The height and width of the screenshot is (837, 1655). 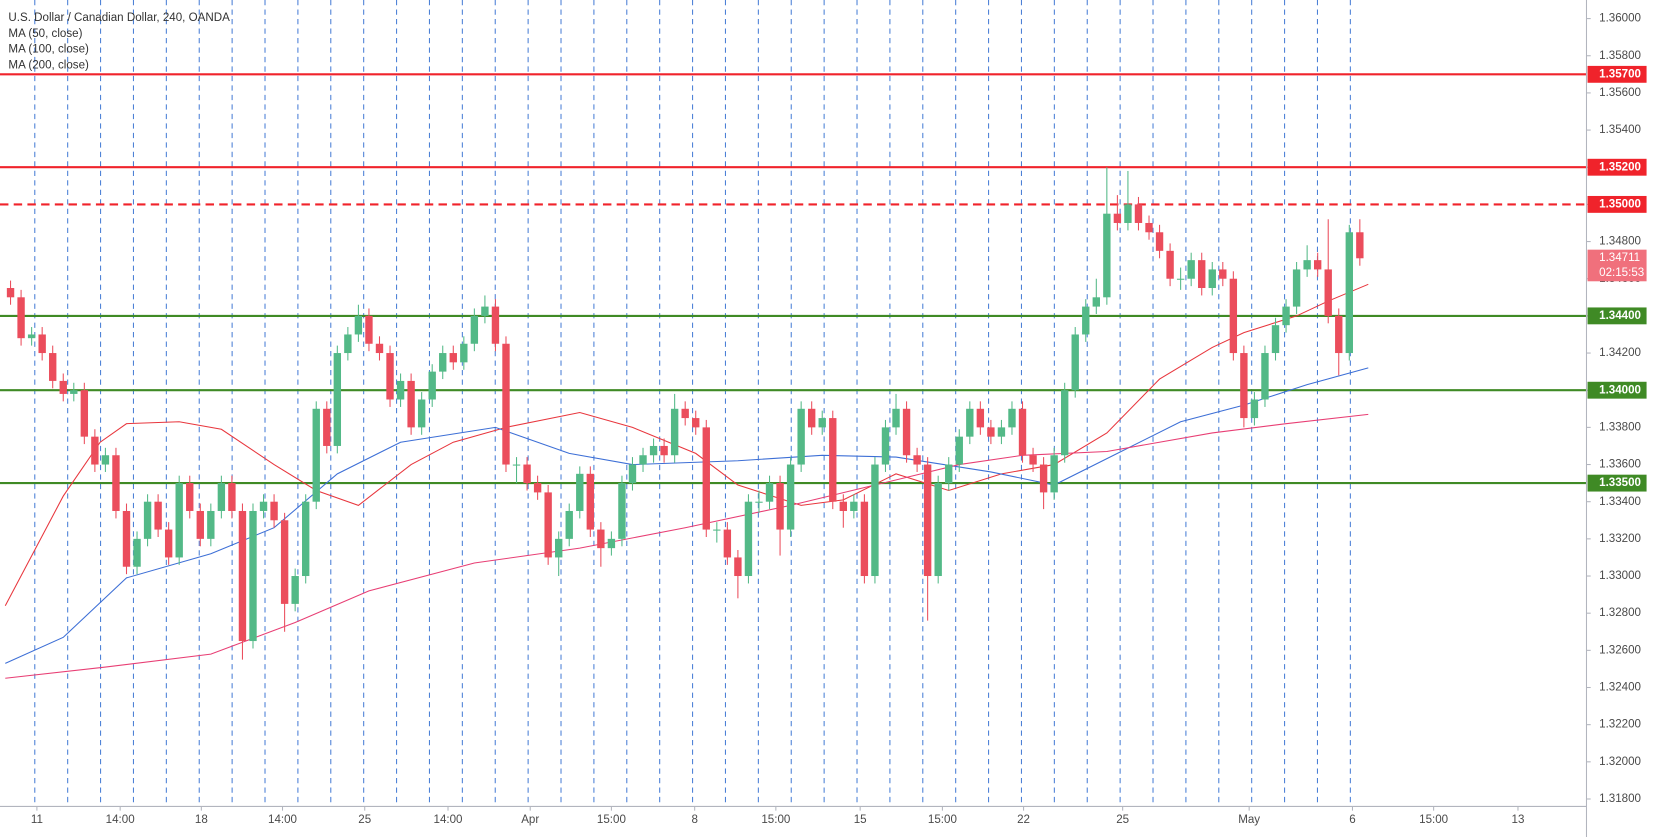 What do you see at coordinates (1122, 820) in the screenshot?
I see `x-tick-label: 25` at bounding box center [1122, 820].